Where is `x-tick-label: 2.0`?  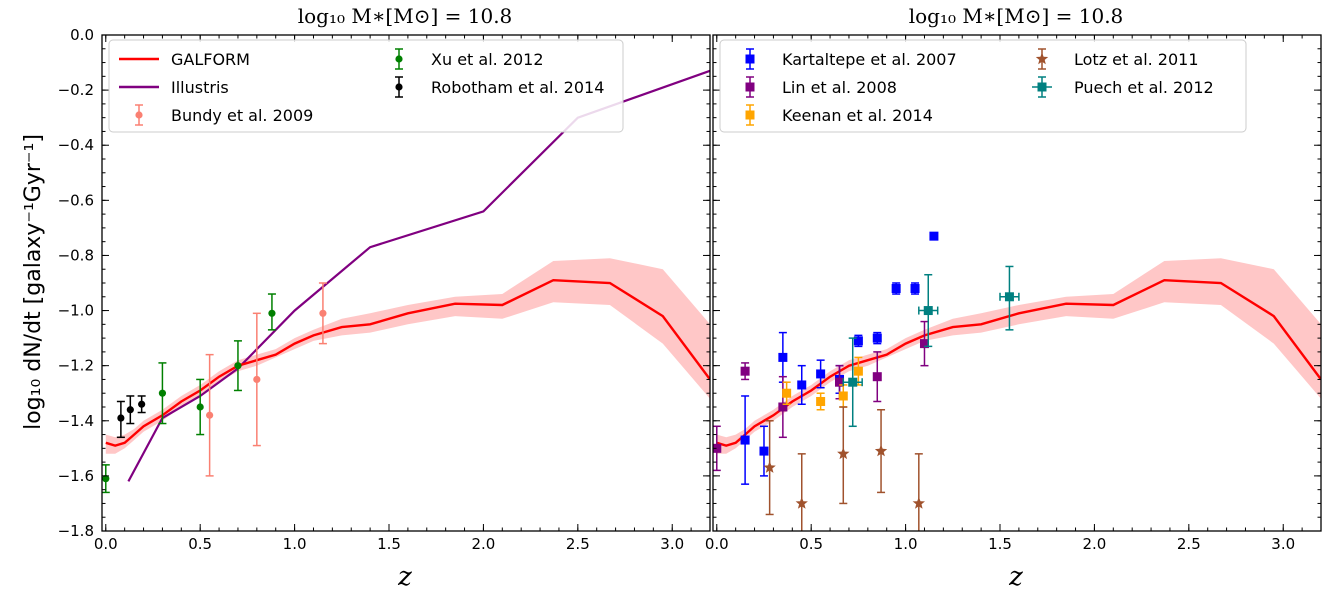 x-tick-label: 2.0 is located at coordinates (1094, 544).